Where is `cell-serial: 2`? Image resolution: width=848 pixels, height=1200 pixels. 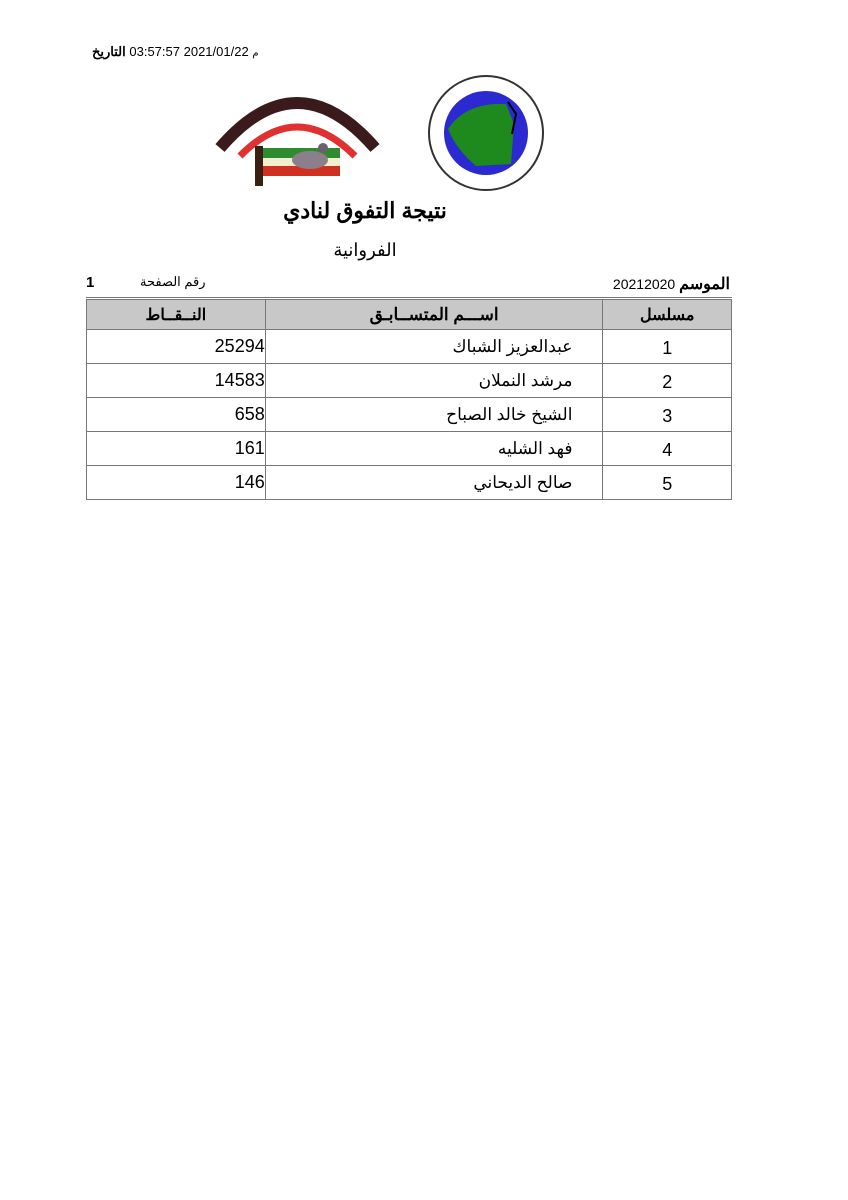
cell-serial: 2 is located at coordinates (667, 380).